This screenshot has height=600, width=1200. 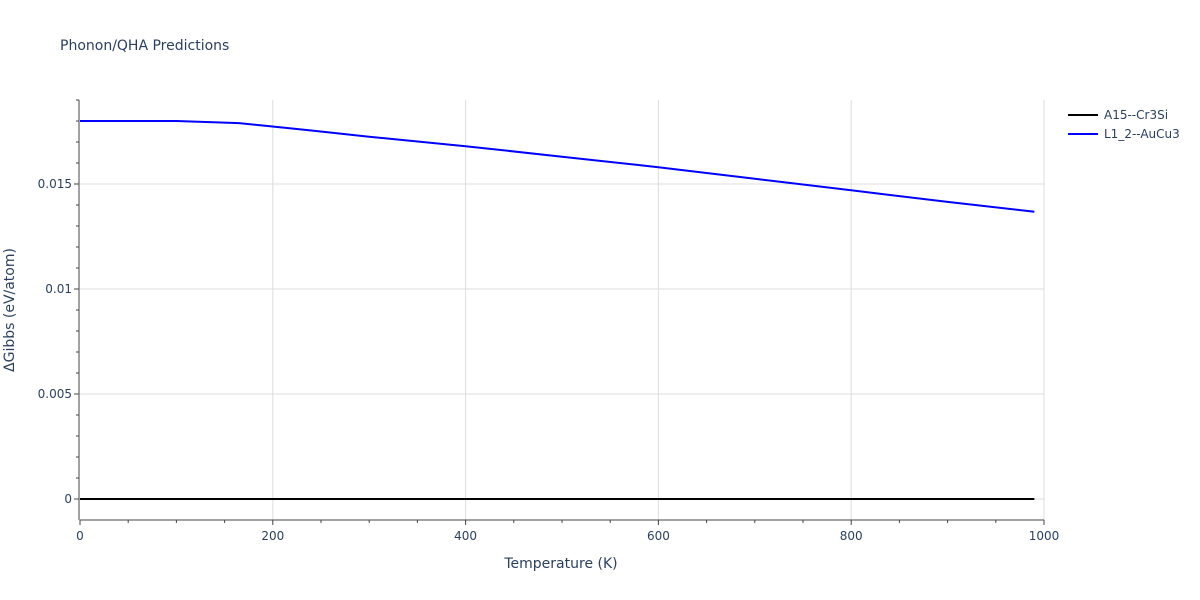 I want to click on legend-item: L1_2--AuCu3, so click(x=1124, y=134).